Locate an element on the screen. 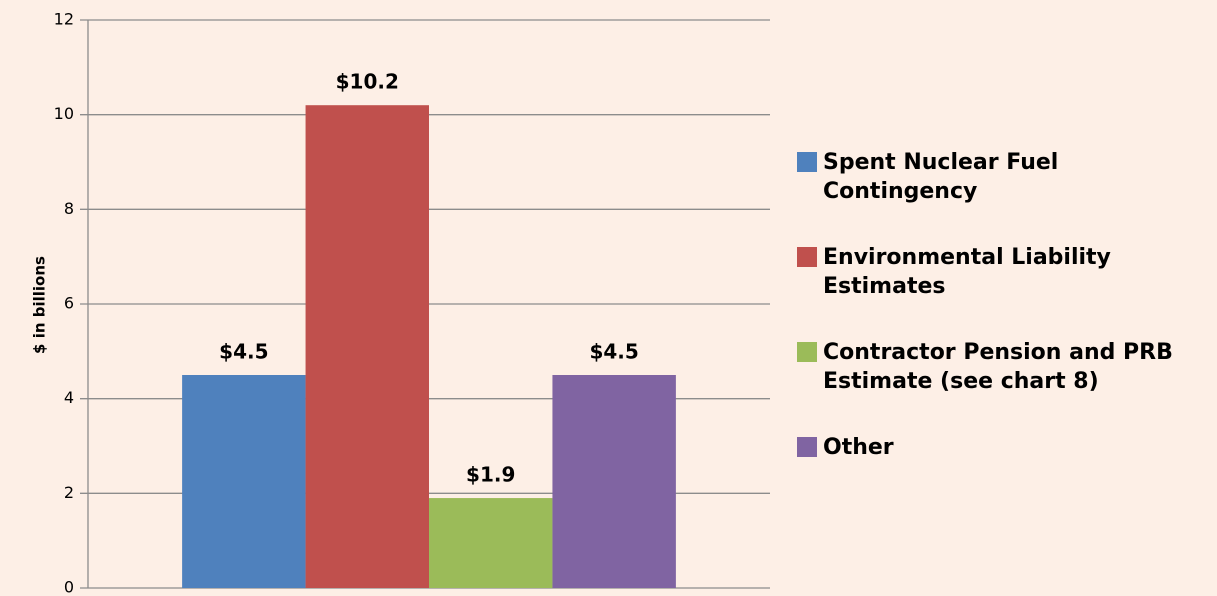 The width and height of the screenshot is (1217, 596). legend-entry: Spent Nuclear Fuel Contingency is located at coordinates (1002, 195).